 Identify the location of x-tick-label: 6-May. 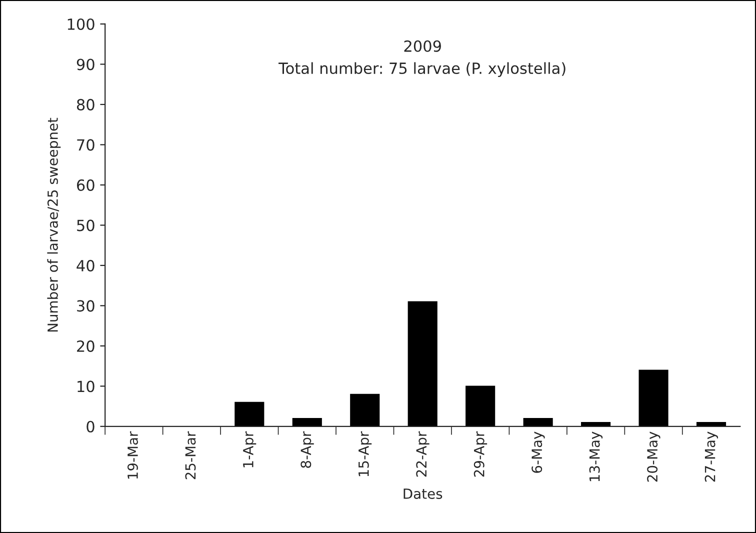
(538, 452).